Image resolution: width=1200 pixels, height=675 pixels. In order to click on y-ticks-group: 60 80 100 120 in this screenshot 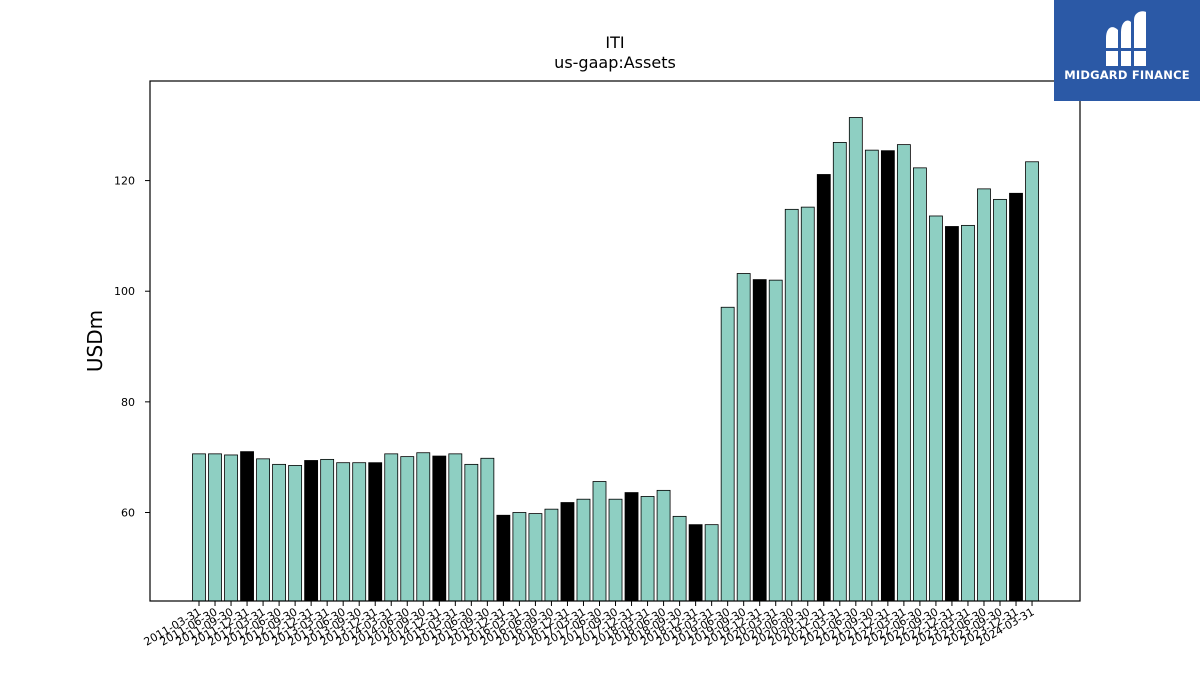, I will do `click(132, 347)`.